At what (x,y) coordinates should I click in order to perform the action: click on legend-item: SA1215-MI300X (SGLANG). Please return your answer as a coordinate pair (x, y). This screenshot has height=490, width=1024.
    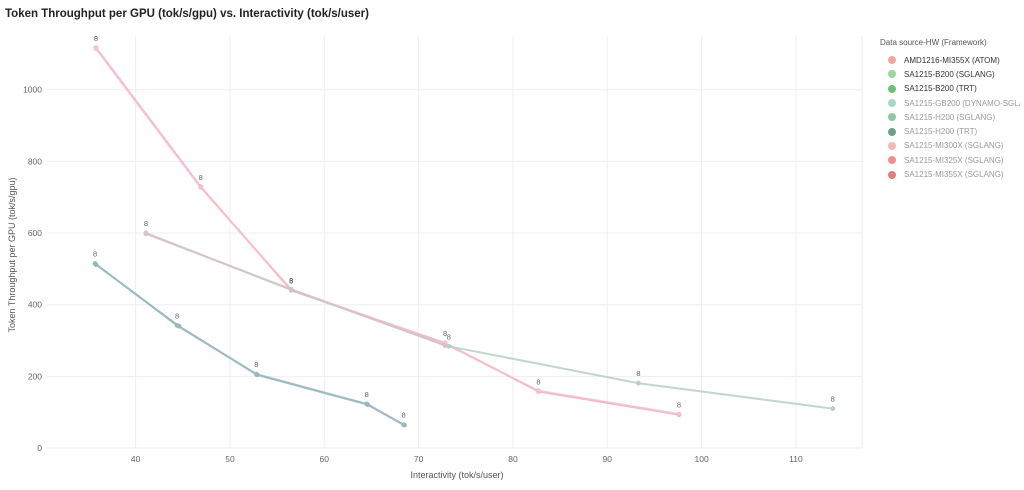
    Looking at the image, I should click on (950, 146).